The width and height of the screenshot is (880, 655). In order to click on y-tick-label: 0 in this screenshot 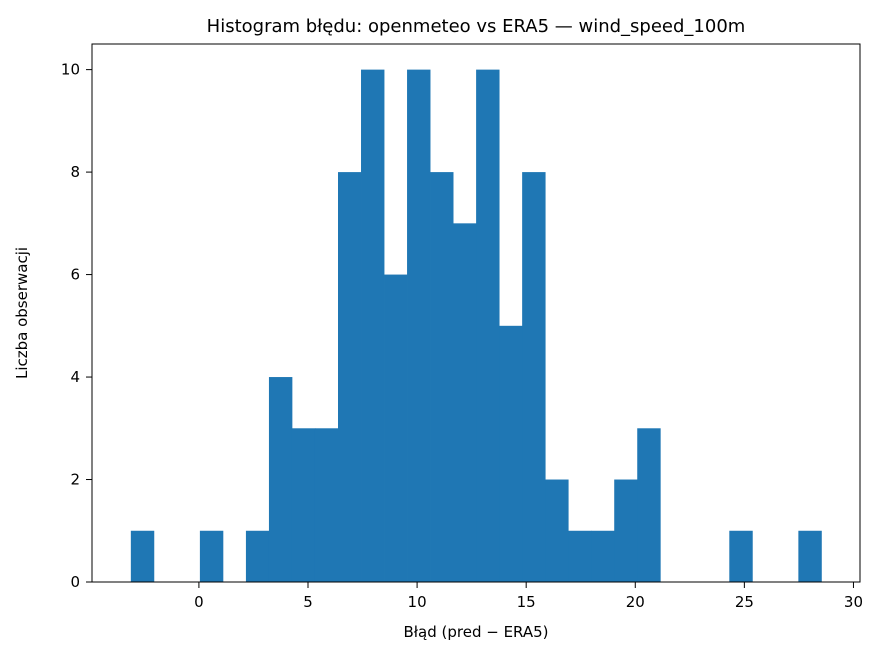, I will do `click(75, 582)`.